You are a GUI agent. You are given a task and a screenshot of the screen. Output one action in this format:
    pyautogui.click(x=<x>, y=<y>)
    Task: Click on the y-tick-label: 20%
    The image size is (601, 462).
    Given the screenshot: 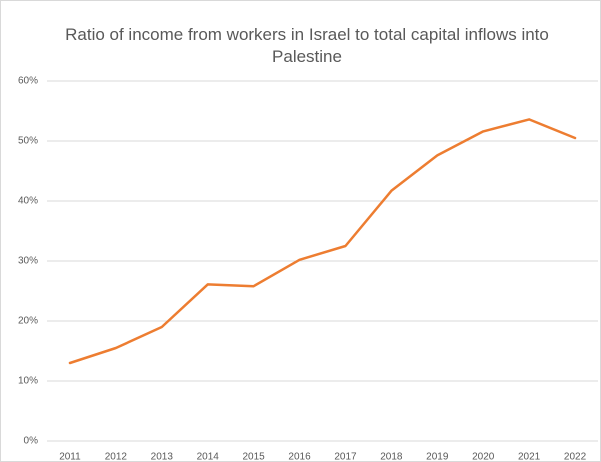 What is the action you would take?
    pyautogui.click(x=28, y=321)
    